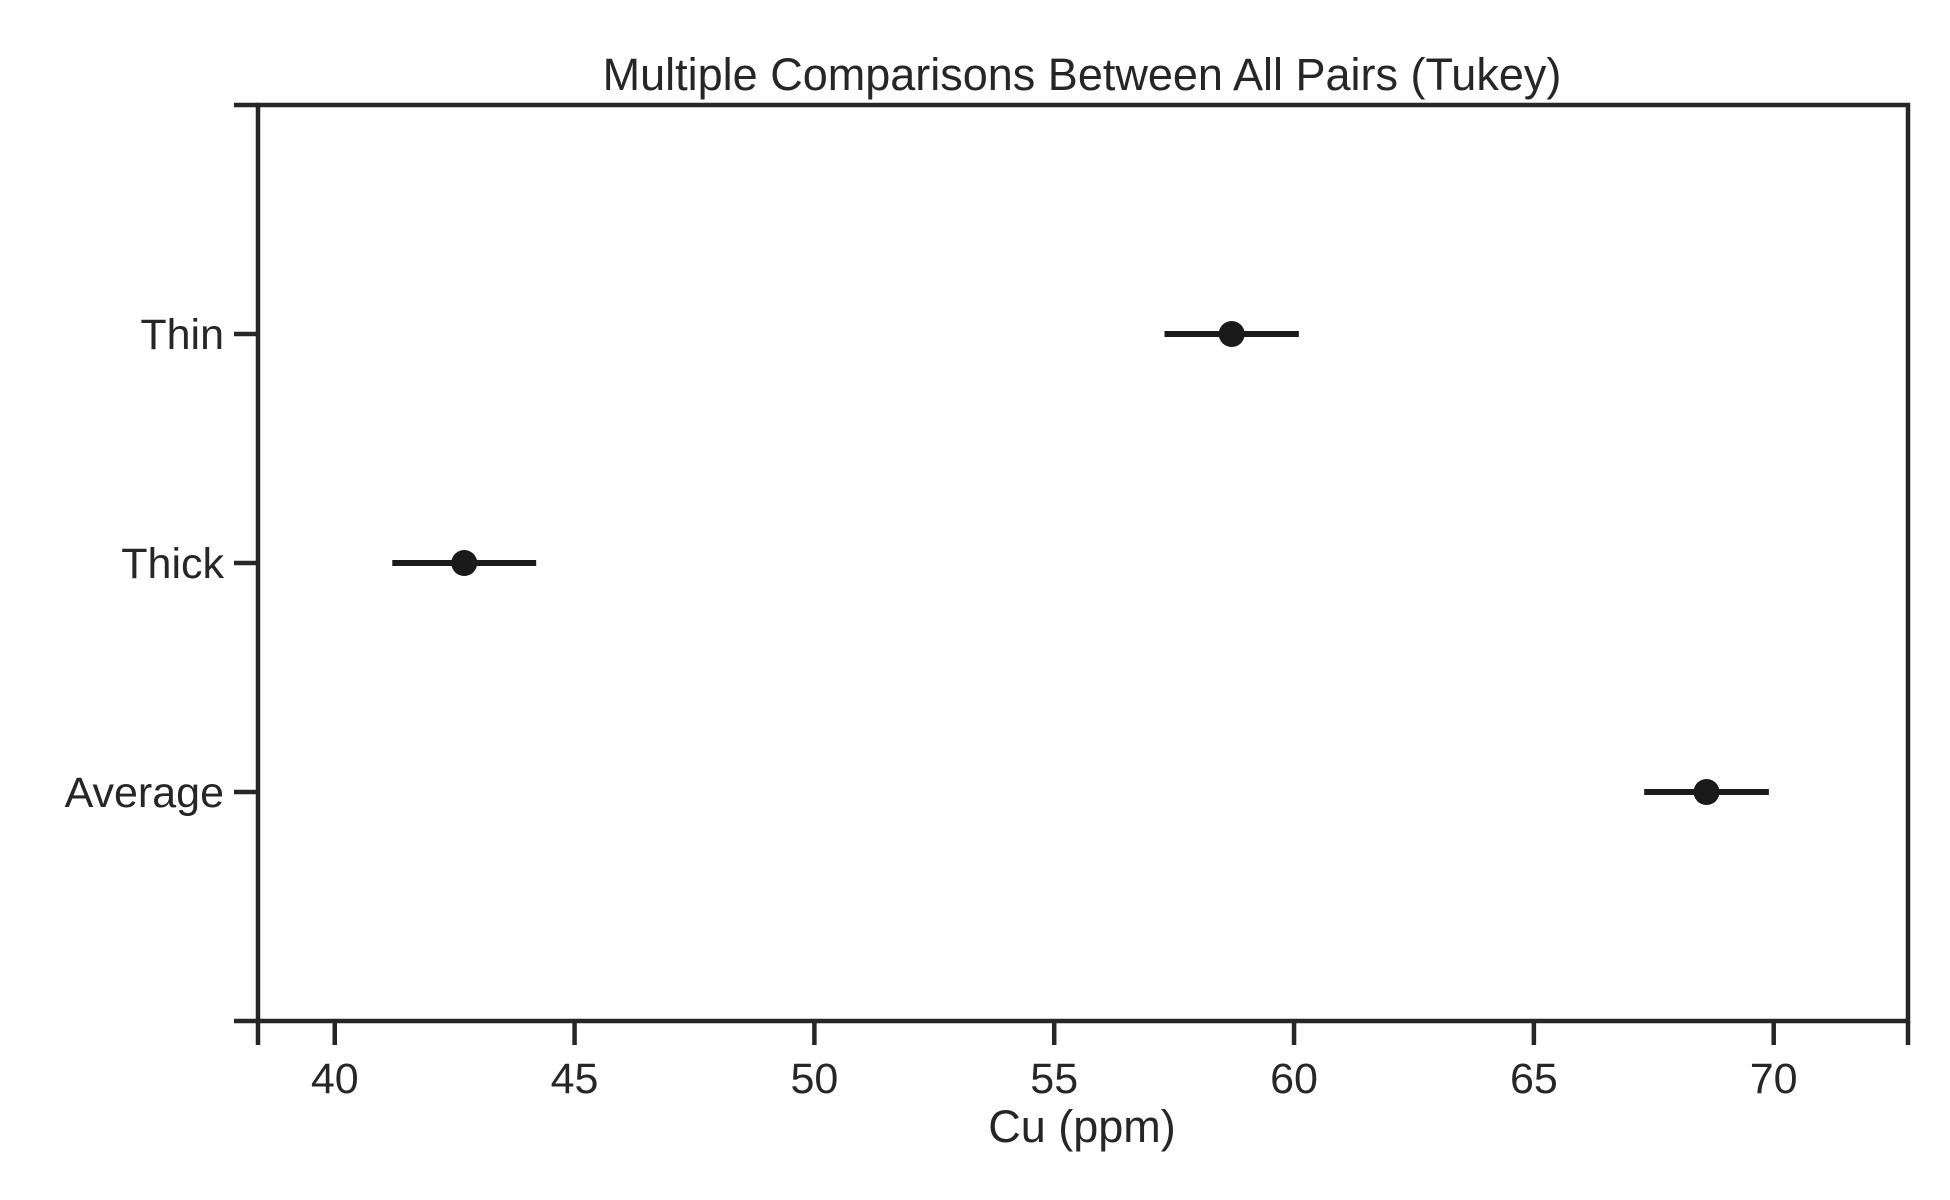  What do you see at coordinates (1534, 1079) in the screenshot?
I see `x-tick-label: 65` at bounding box center [1534, 1079].